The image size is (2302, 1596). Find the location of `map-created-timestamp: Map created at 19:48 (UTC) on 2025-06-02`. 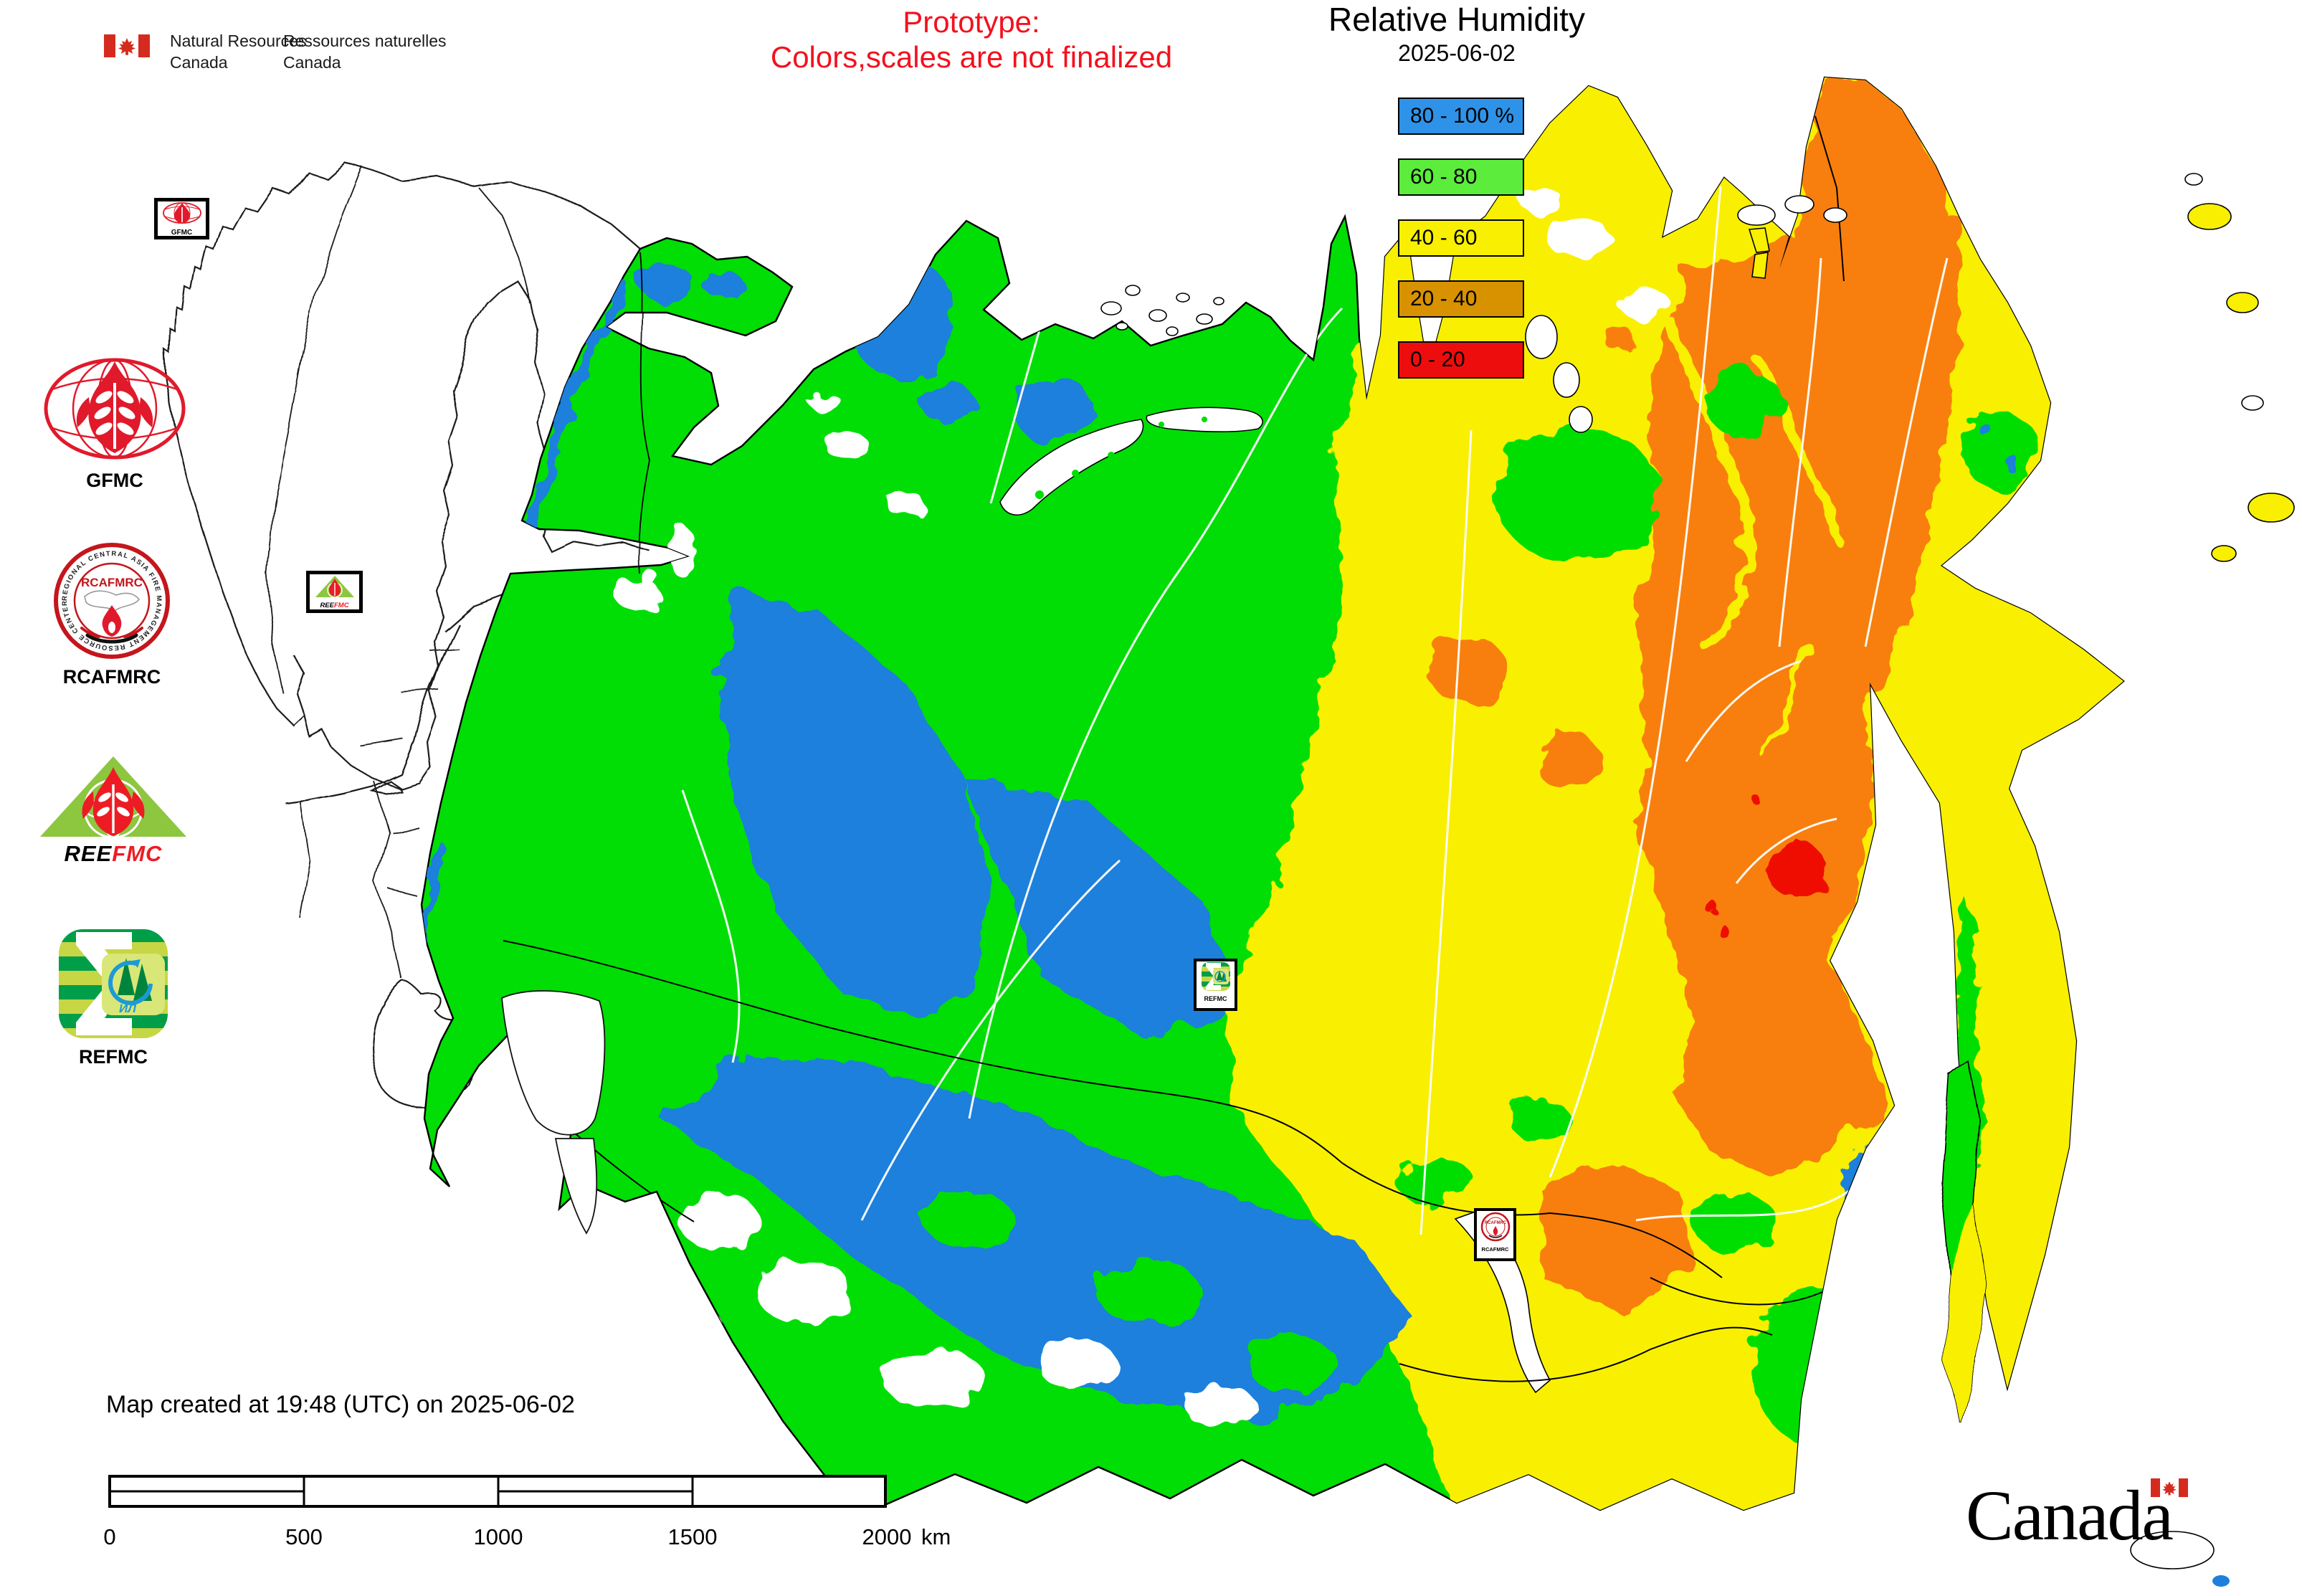

map-created-timestamp: Map created at 19:48 (UTC) on 2025-06-02 is located at coordinates (341, 1404).